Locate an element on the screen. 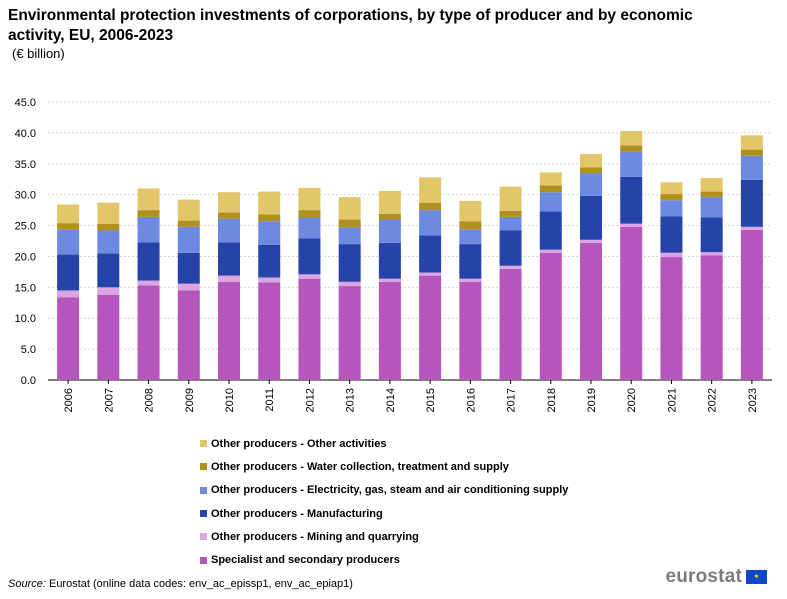 The height and width of the screenshot is (599, 787). eurostat-logo: eurostat ✶ is located at coordinates (716, 577).